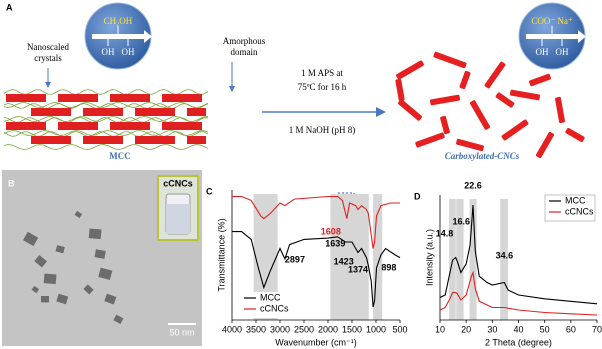 The image size is (602, 349). What do you see at coordinates (331, 231) in the screenshot?
I see `peak-label: 1608` at bounding box center [331, 231].